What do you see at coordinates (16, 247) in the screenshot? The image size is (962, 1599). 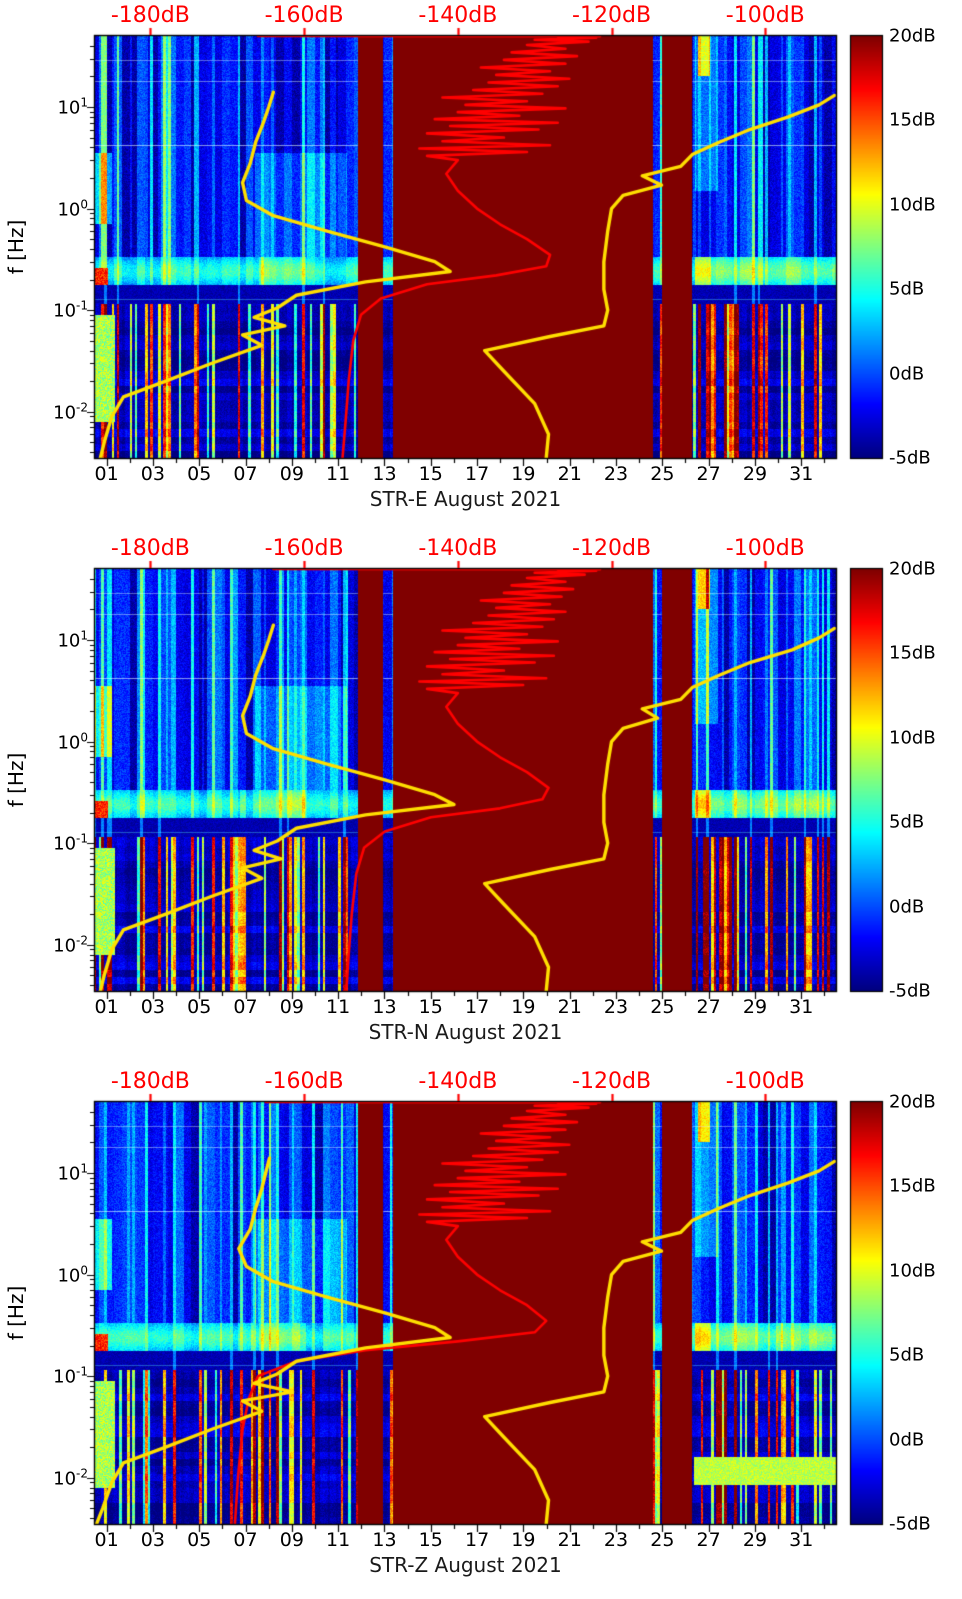 I see `y-axis-title: f [Hz]` at bounding box center [16, 247].